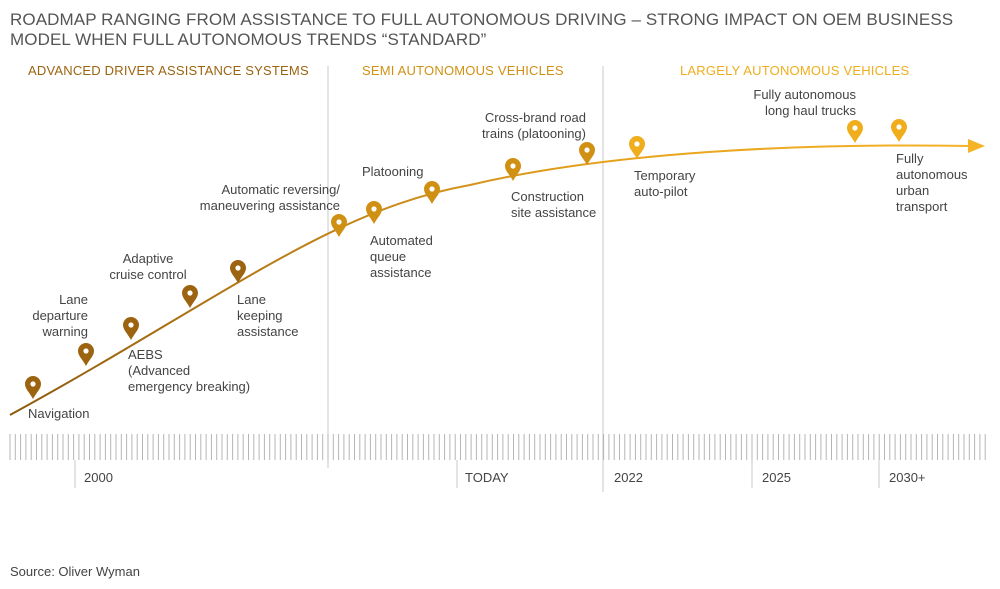 Image resolution: width=1000 pixels, height=589 pixels. I want to click on milestone-label-navigation: Navigation, so click(59, 413).